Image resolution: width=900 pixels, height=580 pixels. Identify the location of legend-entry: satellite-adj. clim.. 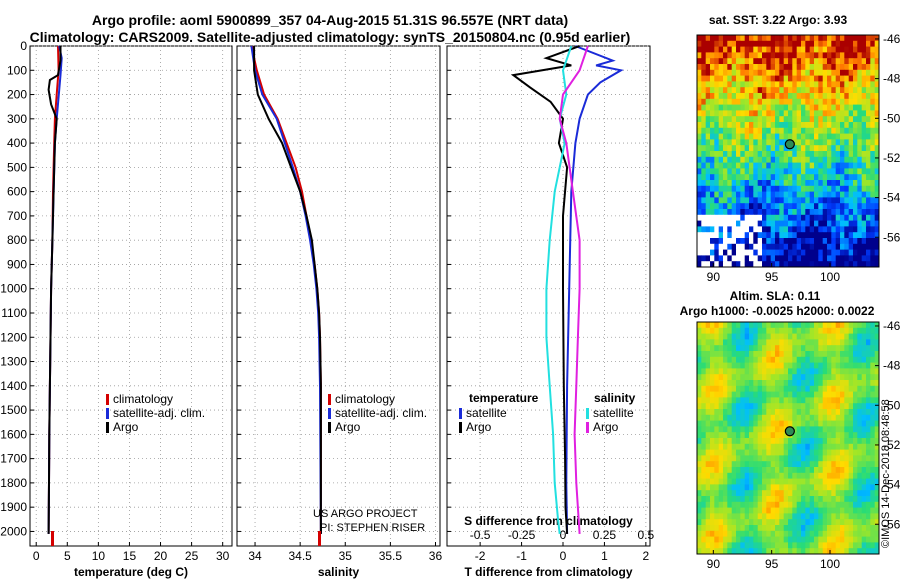
(381, 413).